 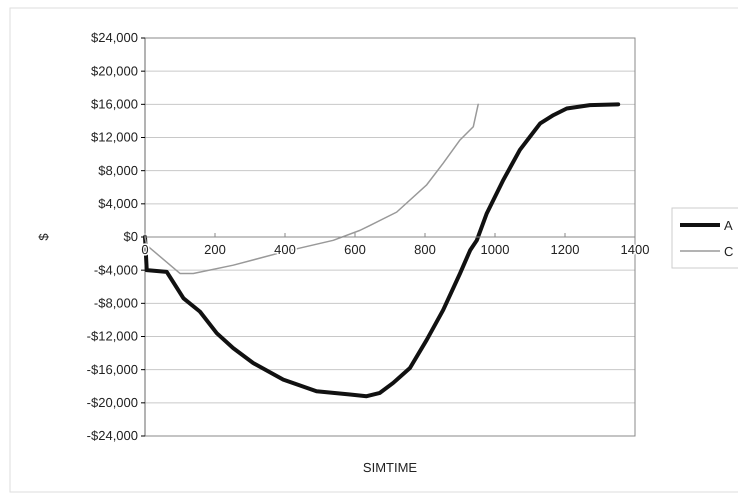 What do you see at coordinates (635, 250) in the screenshot?
I see `x-tick-label: 1400` at bounding box center [635, 250].